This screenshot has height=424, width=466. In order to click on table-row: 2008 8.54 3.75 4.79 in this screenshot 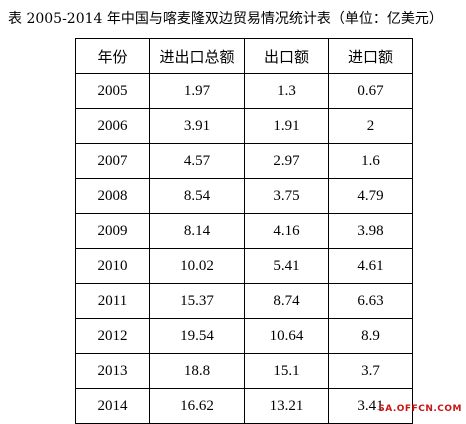, I will do `click(244, 196)`.